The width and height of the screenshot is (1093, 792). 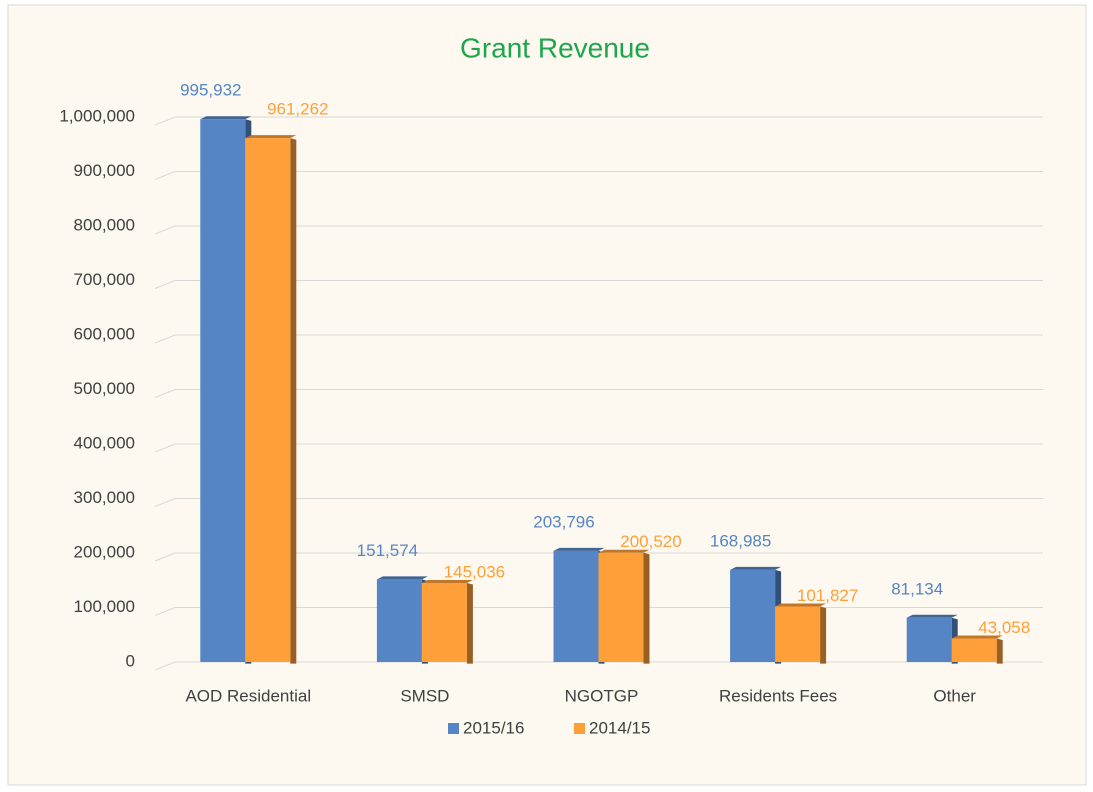 What do you see at coordinates (104, 606) in the screenshot?
I see `y-tick-label: 100,000` at bounding box center [104, 606].